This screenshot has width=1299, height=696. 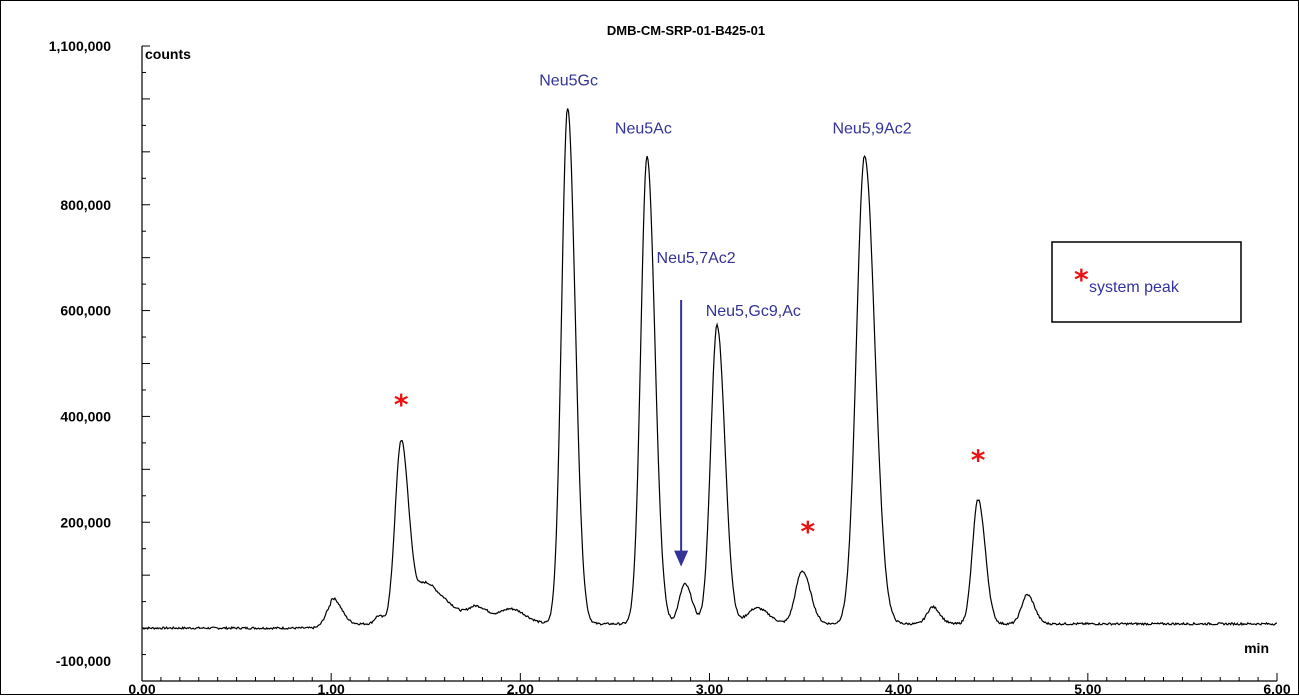 I want to click on chart-title: DMB-CM-SRP-01-B425-01, so click(x=686, y=30).